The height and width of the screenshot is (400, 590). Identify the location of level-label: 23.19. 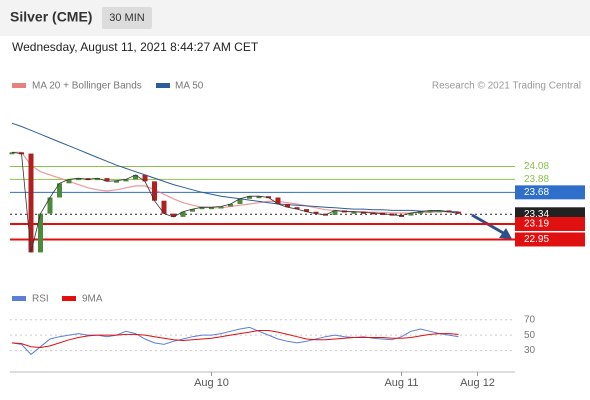
(536, 224).